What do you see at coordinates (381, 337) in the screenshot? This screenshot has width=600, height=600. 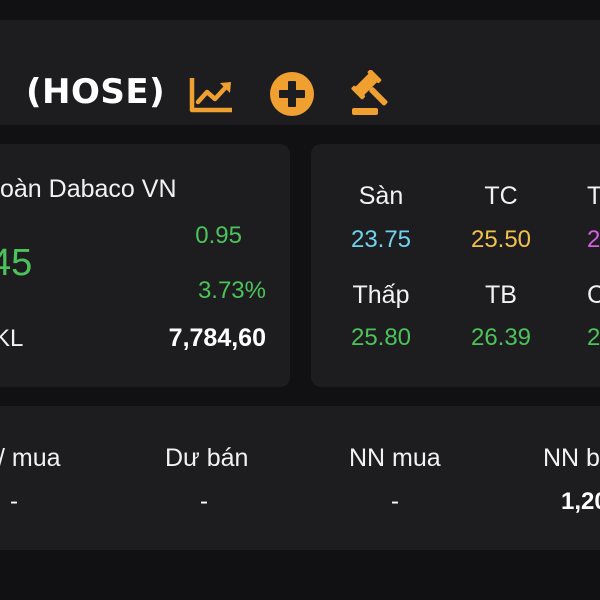 I see `low-value: 25.80` at bounding box center [381, 337].